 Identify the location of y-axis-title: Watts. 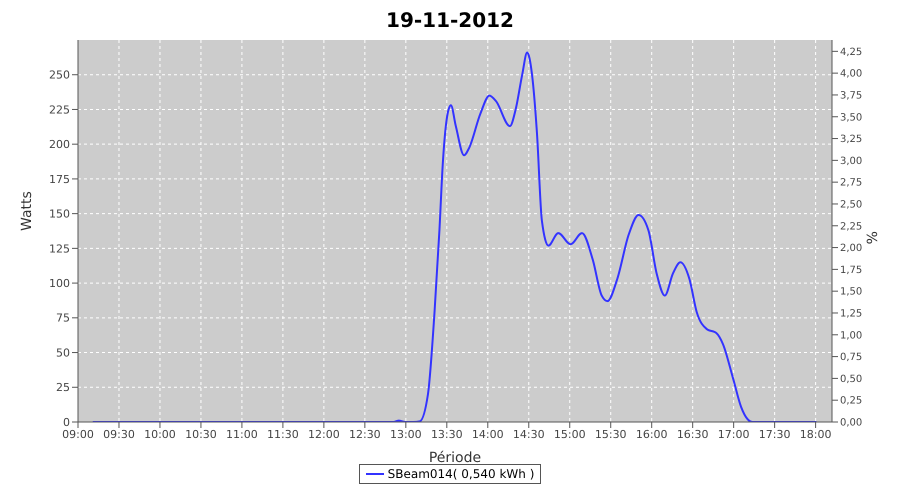
(26, 211).